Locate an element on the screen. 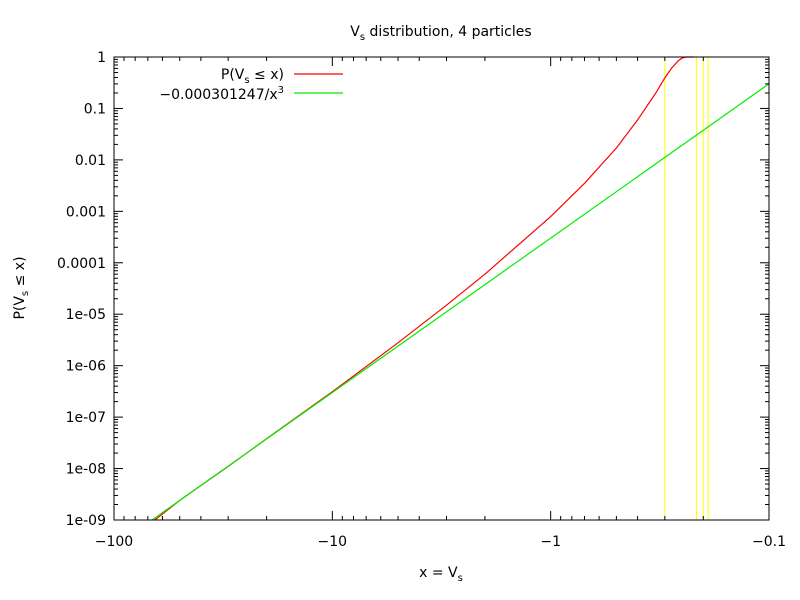 The image size is (800, 600). y-tick-label: 1e-09 is located at coordinates (86, 521).